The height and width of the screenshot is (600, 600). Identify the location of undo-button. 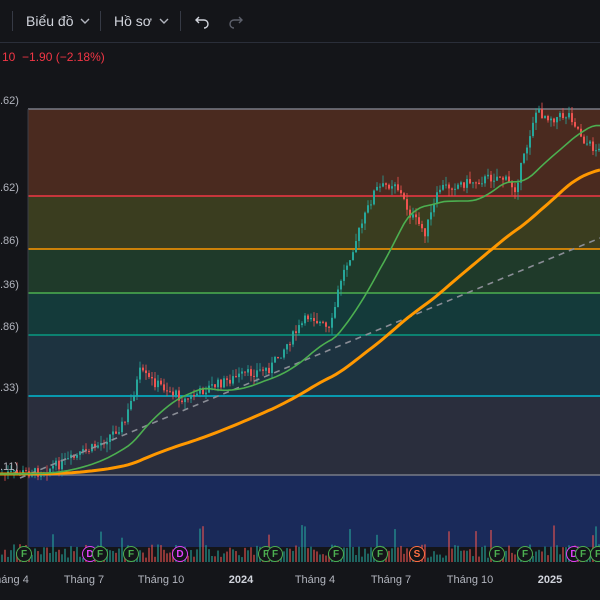
(202, 21).